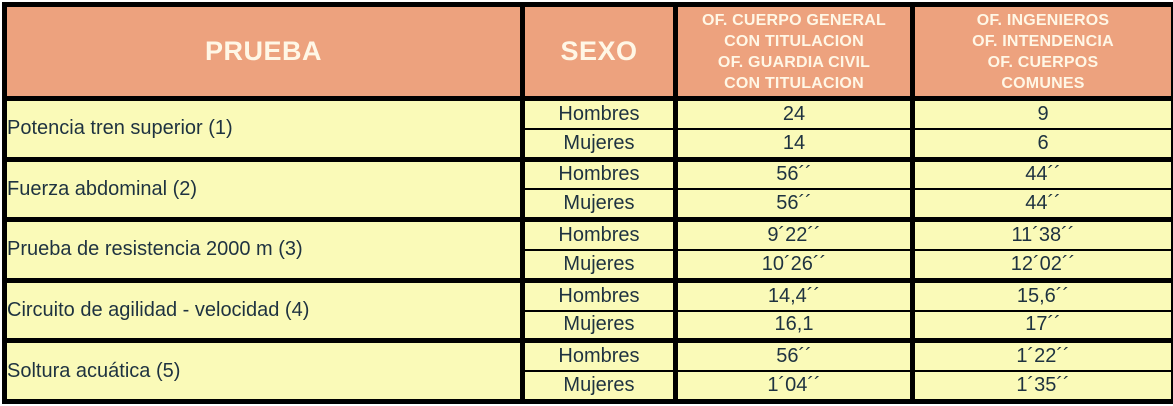 This screenshot has width=1173, height=406. I want to click on table-row-mujeres: Mujeres 14 6, so click(589, 144).